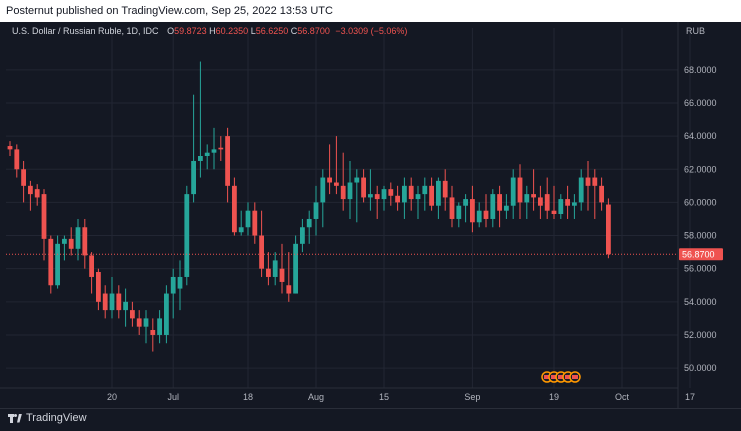 This screenshot has height=431, width=741. I want to click on y-tick-label: 60.0000, so click(700, 202).